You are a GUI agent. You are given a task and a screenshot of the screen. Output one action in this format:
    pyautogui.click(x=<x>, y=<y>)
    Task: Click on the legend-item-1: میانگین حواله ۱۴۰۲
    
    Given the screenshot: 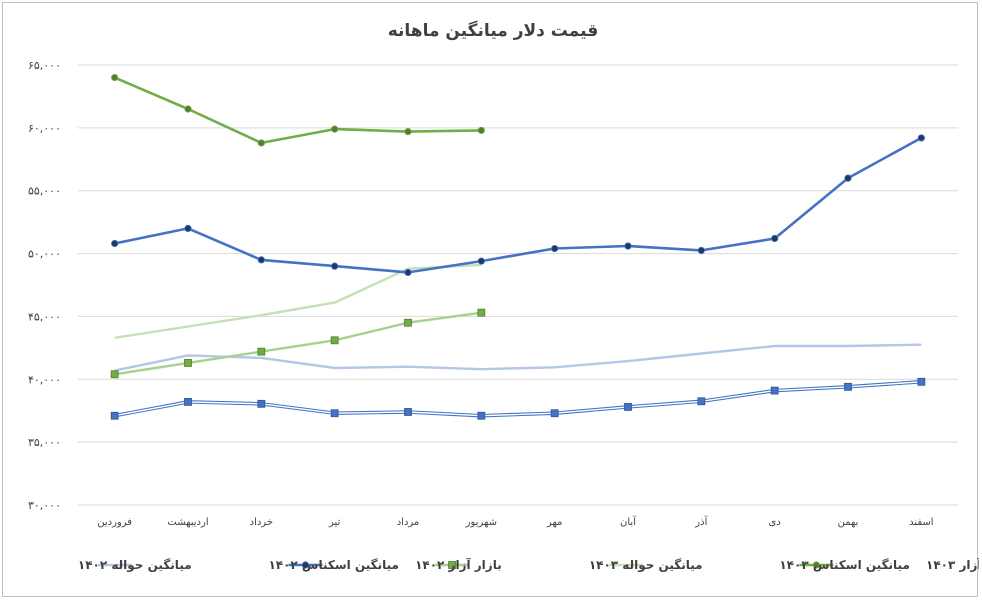 What is the action you would take?
    pyautogui.click(x=135, y=565)
    